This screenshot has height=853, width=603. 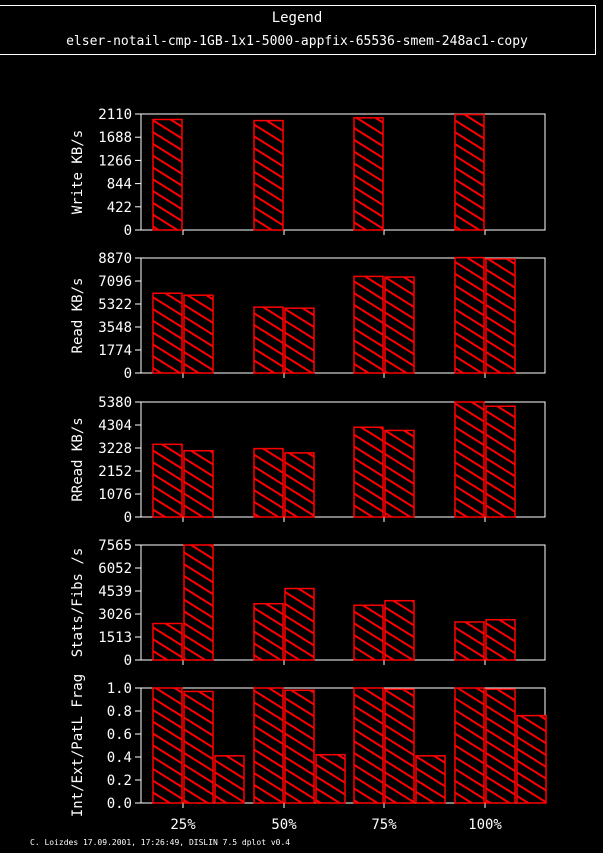 What do you see at coordinates (268, 175) in the screenshot?
I see `bar-p0-s0-c1` at bounding box center [268, 175].